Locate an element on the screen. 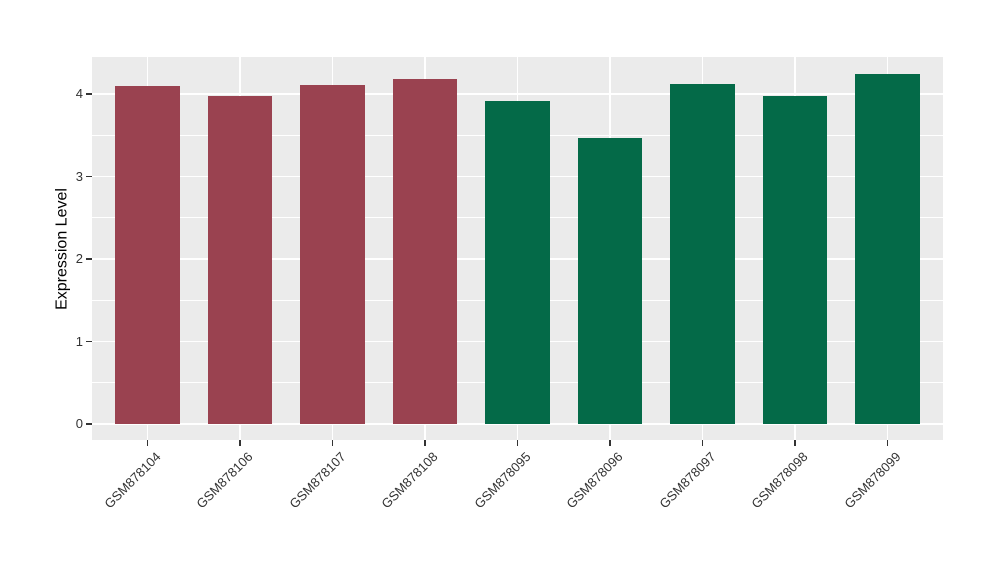  bar-GSM878099 is located at coordinates (887, 249).